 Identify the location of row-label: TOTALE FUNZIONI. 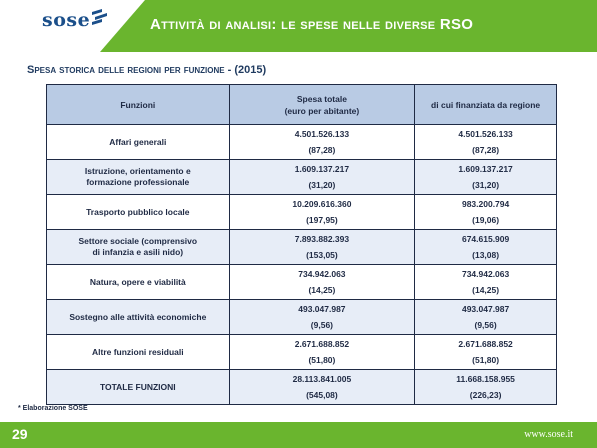
(138, 387).